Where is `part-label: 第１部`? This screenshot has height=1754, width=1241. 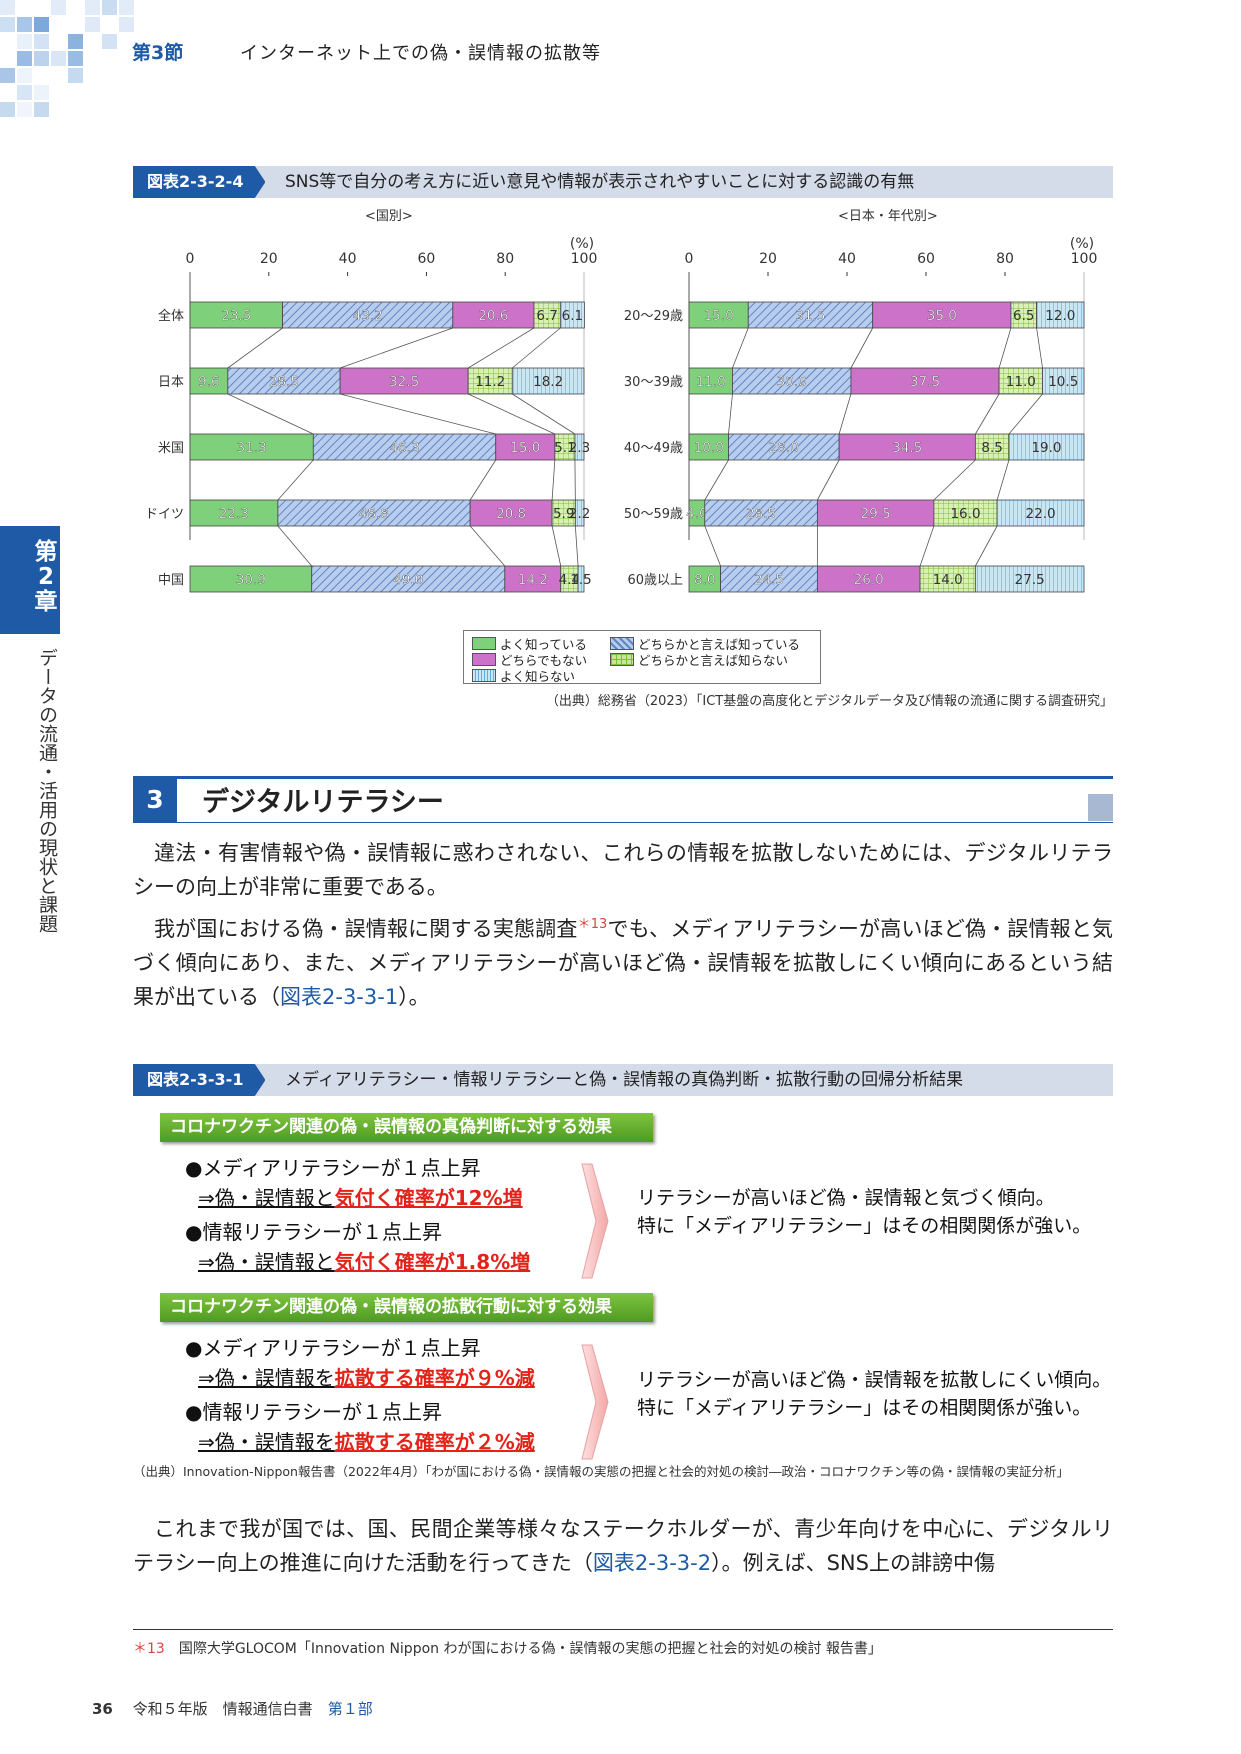
part-label: 第１部 is located at coordinates (350, 1709).